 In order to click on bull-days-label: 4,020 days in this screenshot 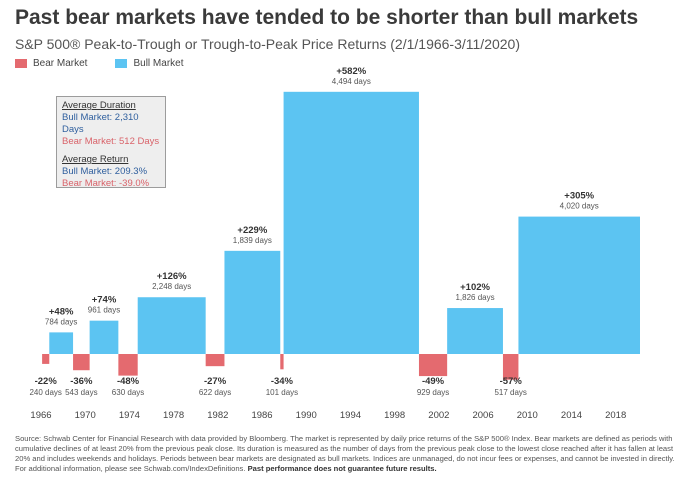, I will do `click(579, 206)`.